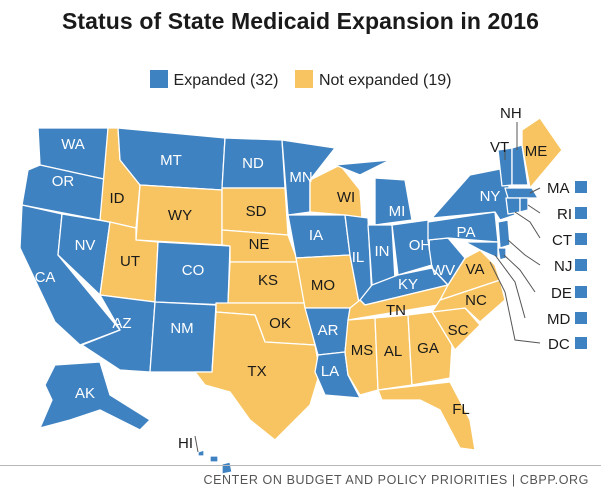 The height and width of the screenshot is (504, 601). Describe the element at coordinates (519, 273) in the screenshot. I see `leader-de` at that location.